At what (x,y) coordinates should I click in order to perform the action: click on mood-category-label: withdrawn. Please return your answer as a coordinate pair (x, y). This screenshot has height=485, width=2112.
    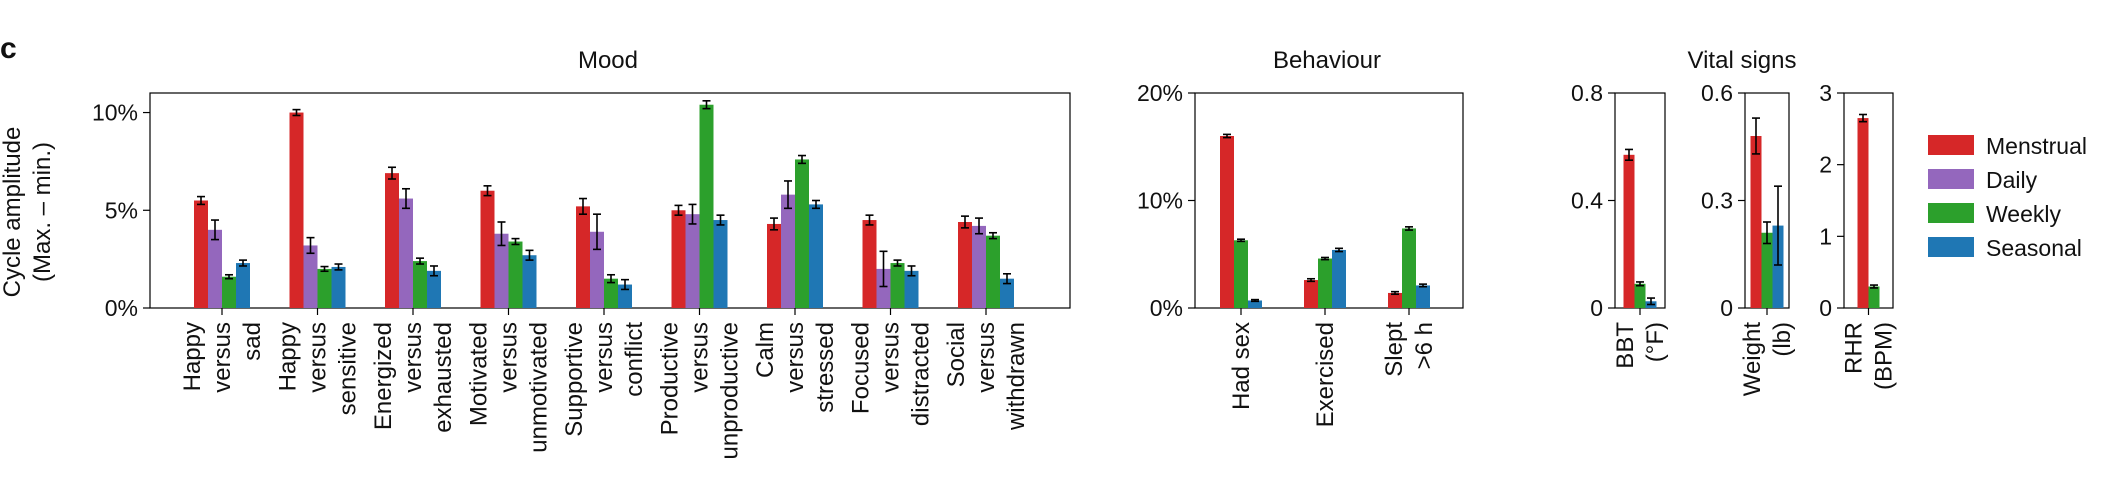
    Looking at the image, I should click on (1016, 376).